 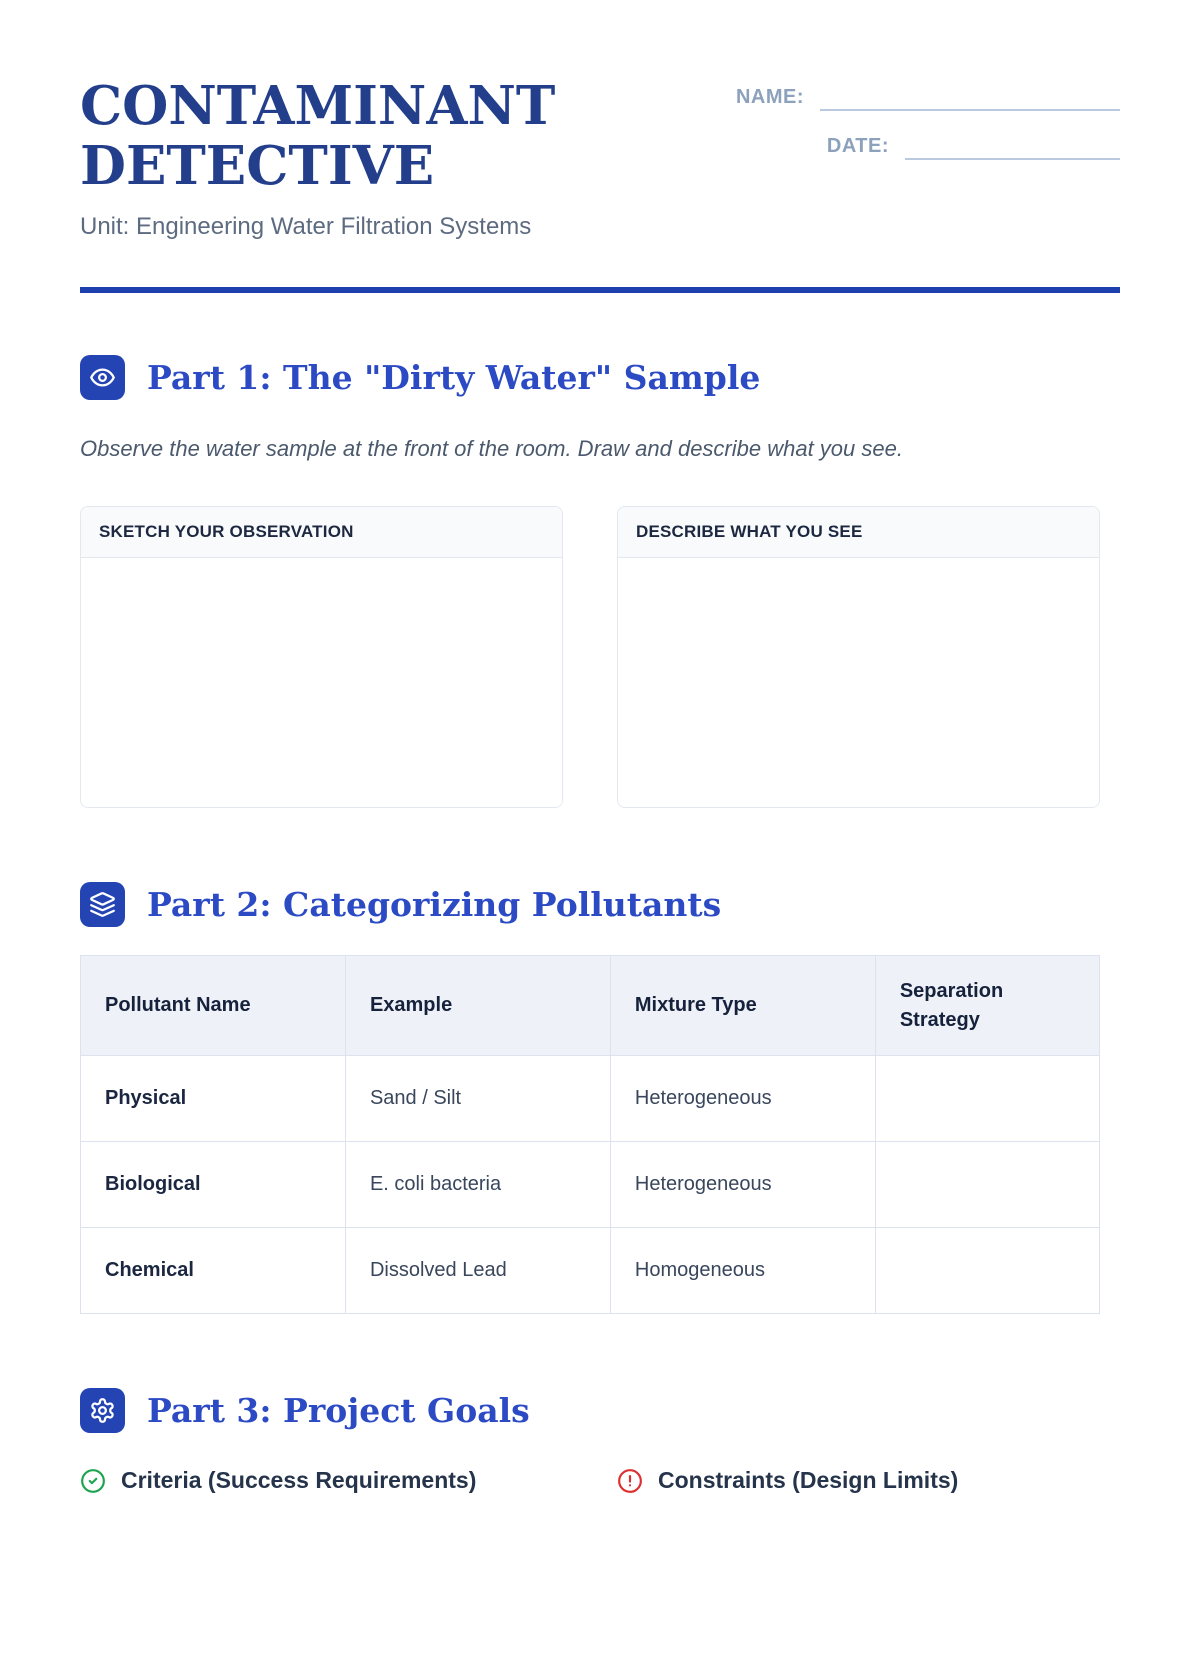 I want to click on describe-box-header: DESCRIBE WHAT YOU SEE, so click(x=858, y=533).